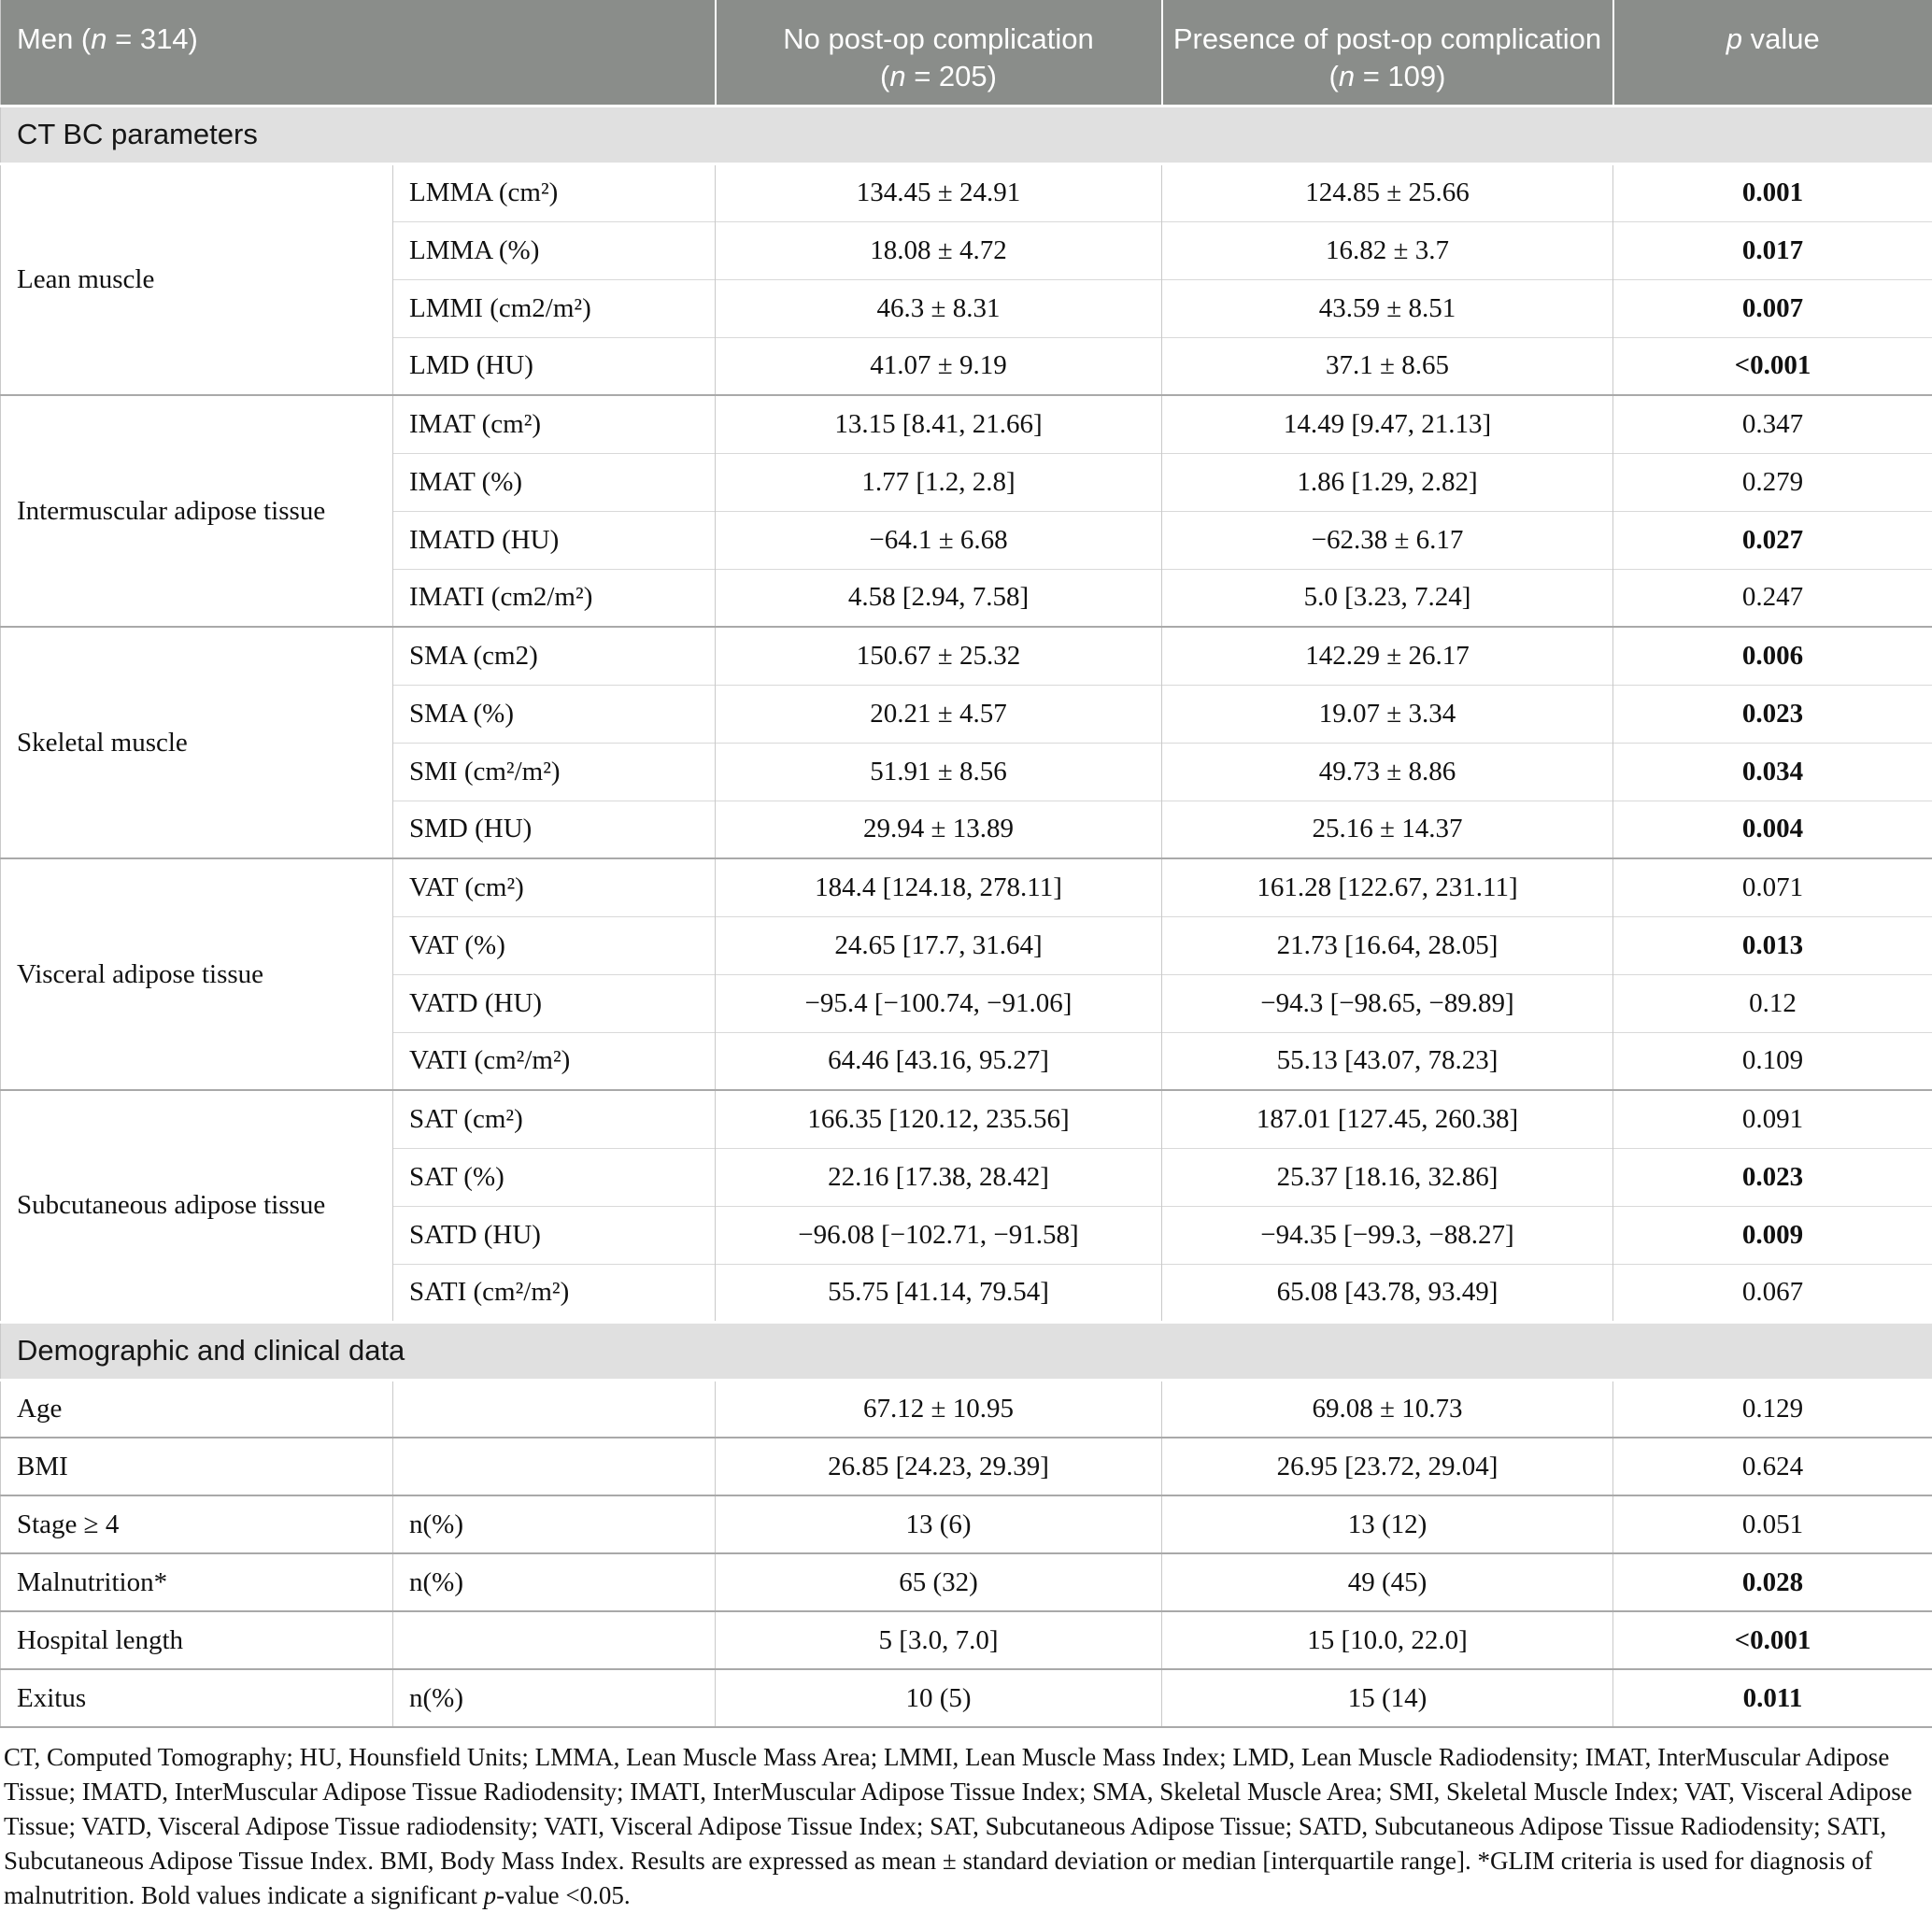  I want to click on value-cell: 184.4 [124.18, 278.11], so click(939, 887).